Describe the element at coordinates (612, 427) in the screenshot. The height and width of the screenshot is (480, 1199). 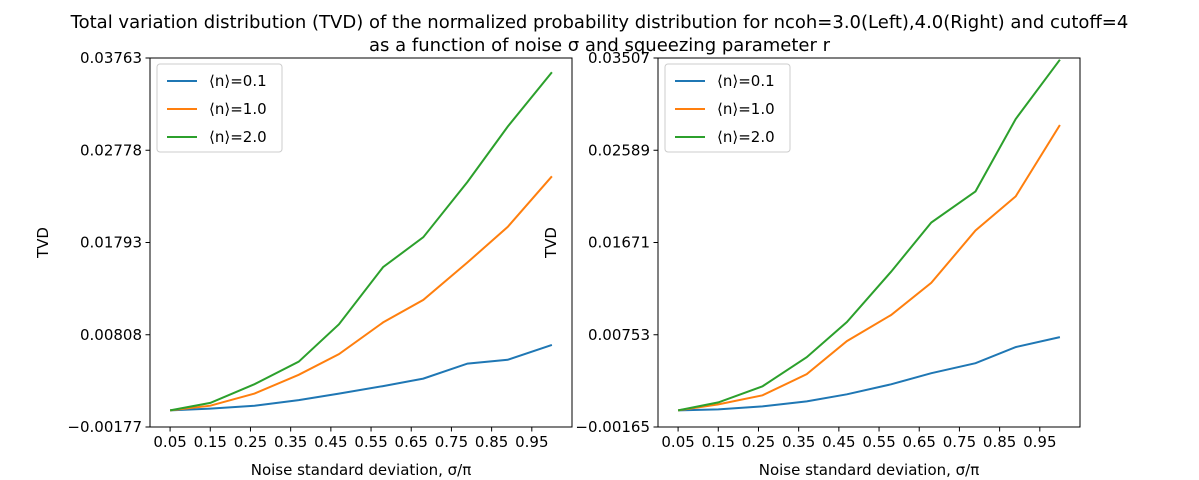
I see `y-tick-label: −0.00165` at that location.